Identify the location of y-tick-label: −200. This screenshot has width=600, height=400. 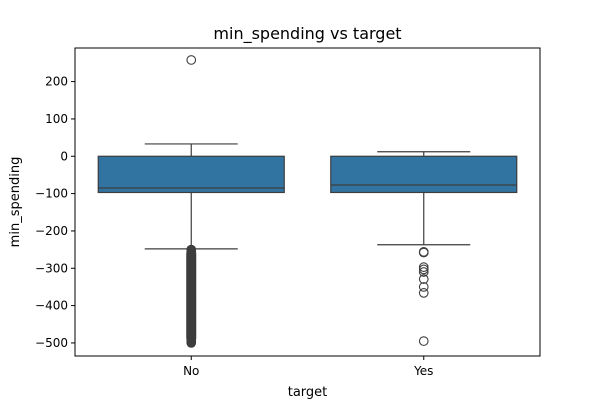
(51, 231).